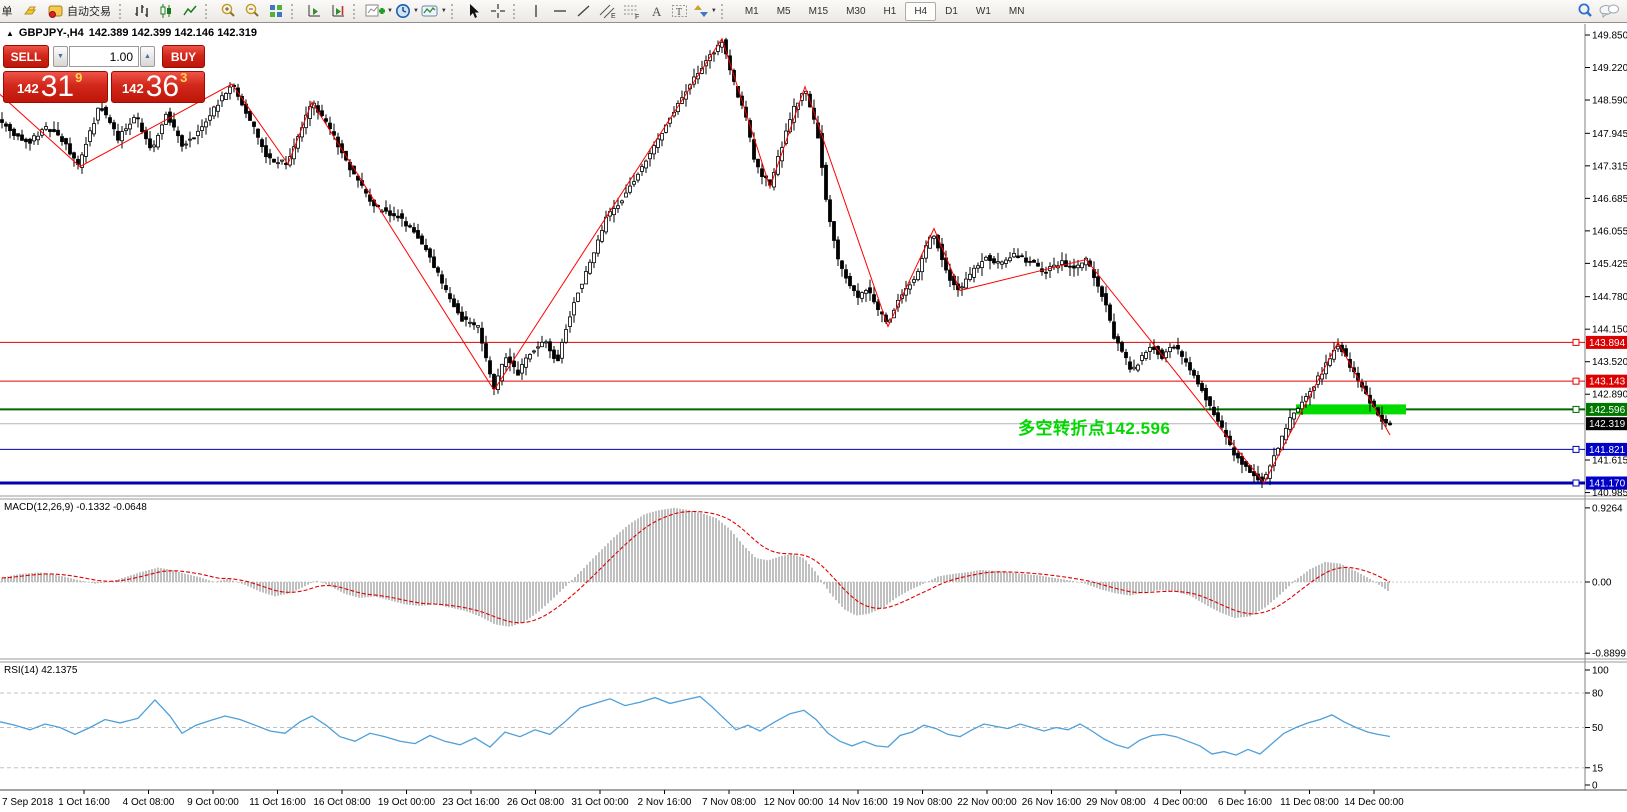 The image size is (1627, 812). I want to click on macd-histogram, so click(695, 567).